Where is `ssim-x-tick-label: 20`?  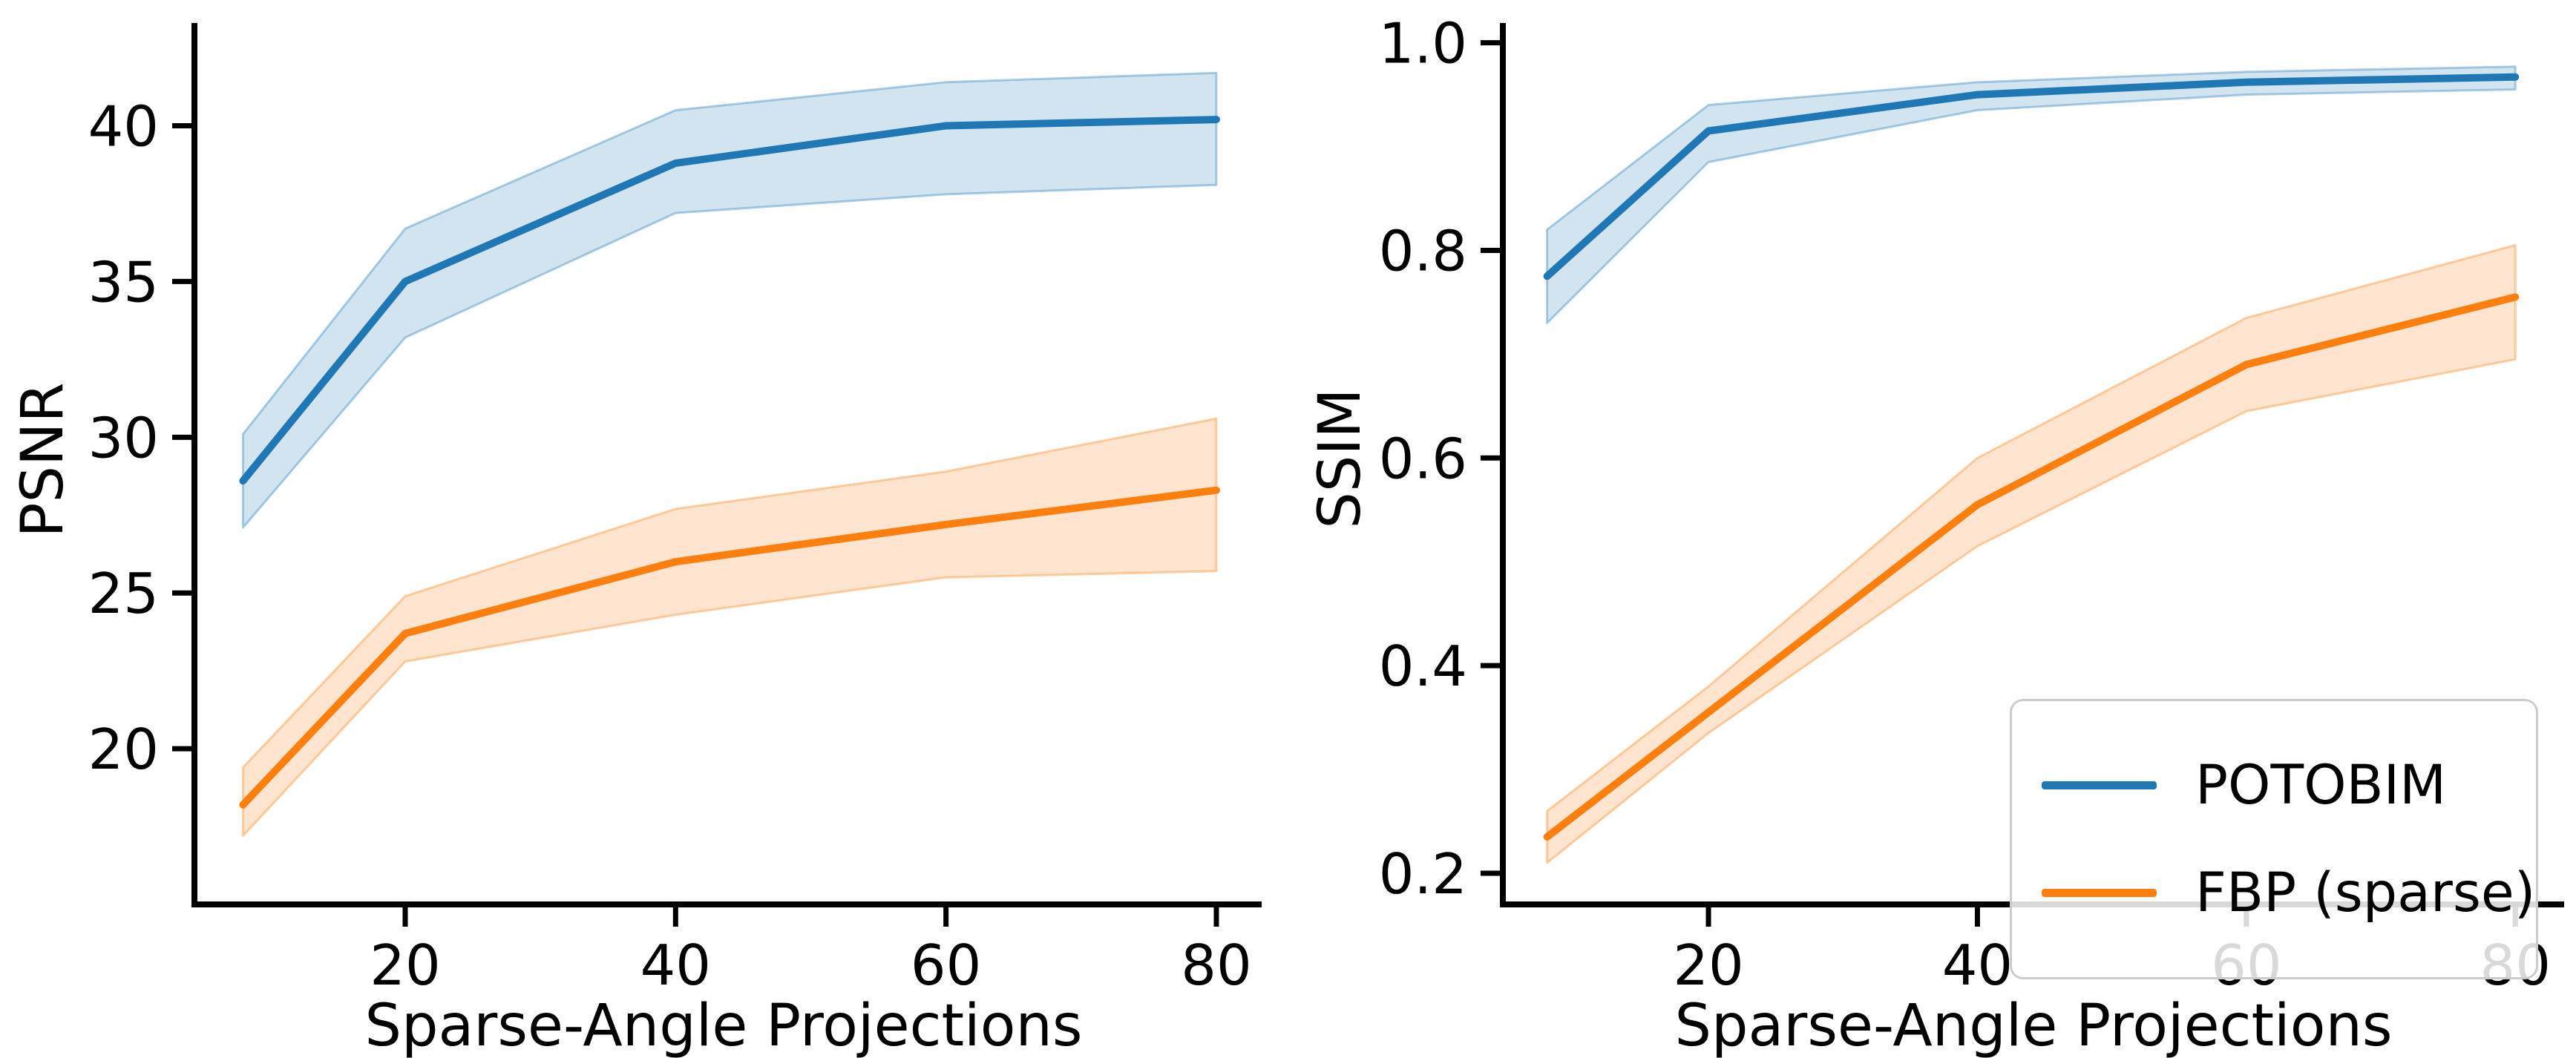
ssim-x-tick-label: 20 is located at coordinates (1708, 965).